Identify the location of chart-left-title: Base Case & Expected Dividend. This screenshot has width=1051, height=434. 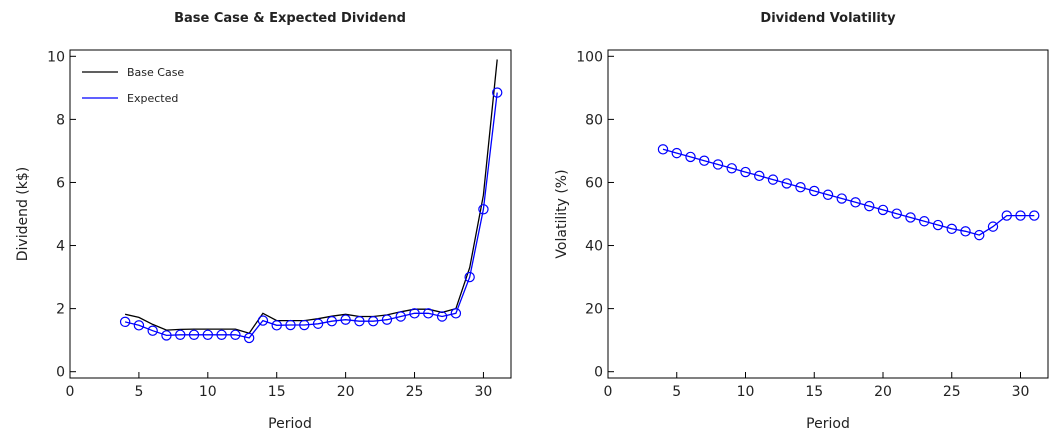
(290, 18).